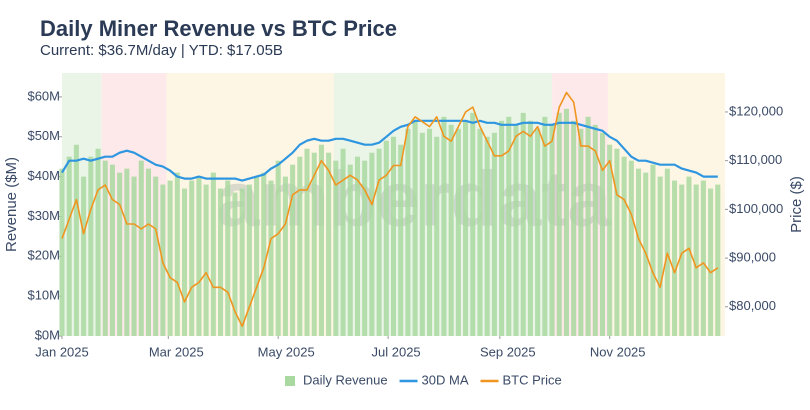 The height and width of the screenshot is (410, 810). I want to click on x-tick-label: Jul 2025, so click(396, 351).